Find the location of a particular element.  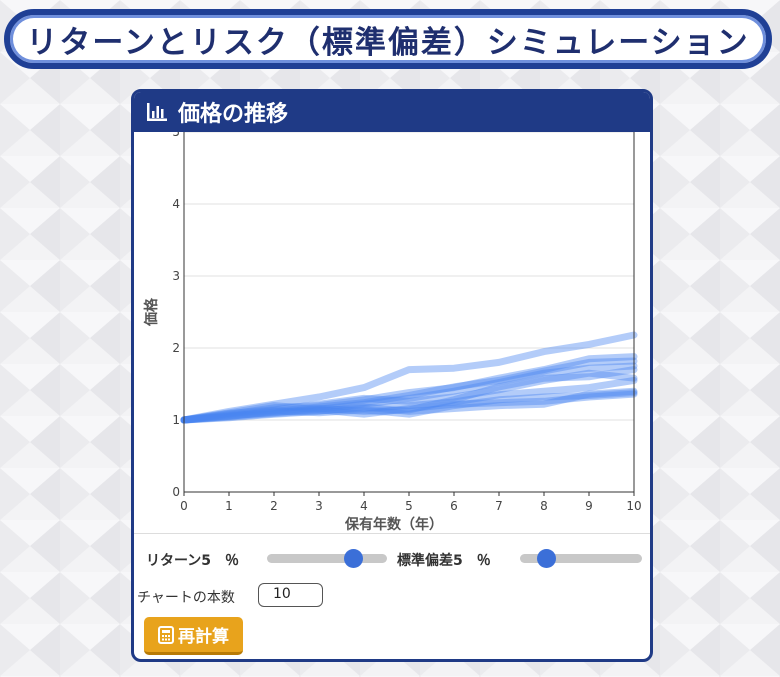

recalculate-button: 再計算 is located at coordinates (193, 636).